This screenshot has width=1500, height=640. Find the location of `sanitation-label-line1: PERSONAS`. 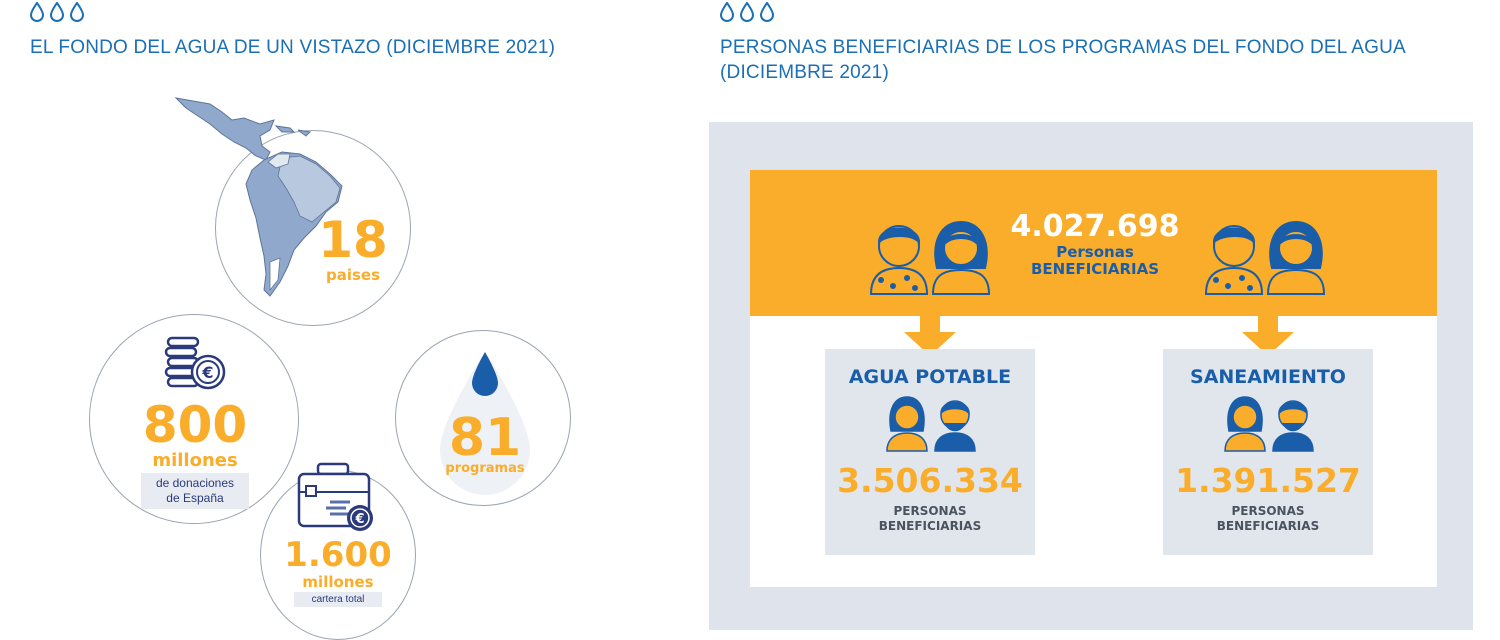

sanitation-label-line1: PERSONAS is located at coordinates (1268, 511).